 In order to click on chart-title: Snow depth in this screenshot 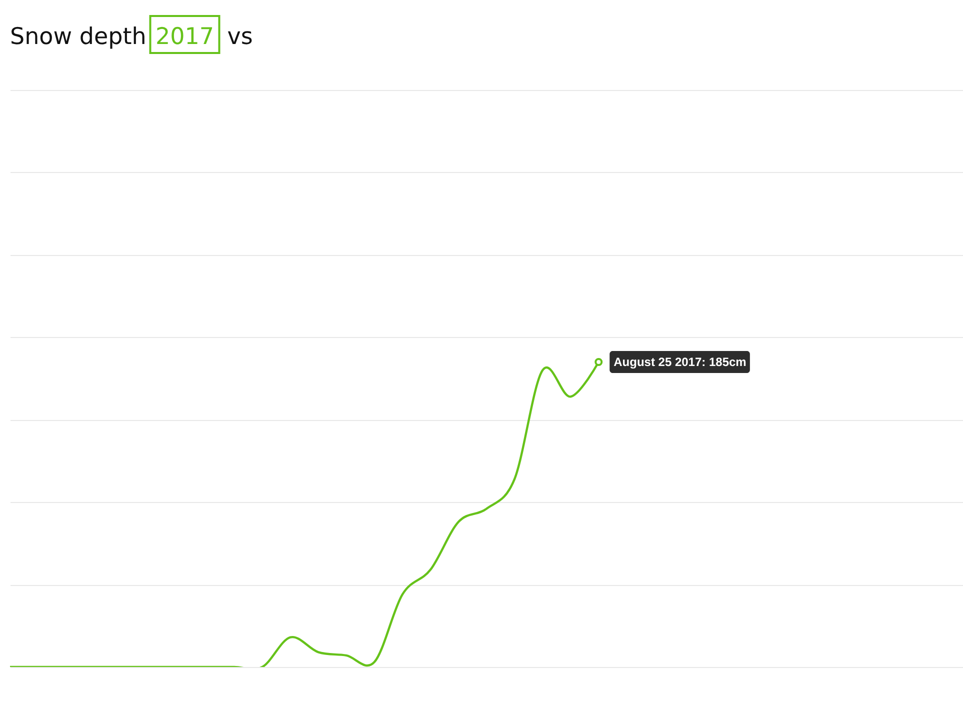, I will do `click(78, 37)`.